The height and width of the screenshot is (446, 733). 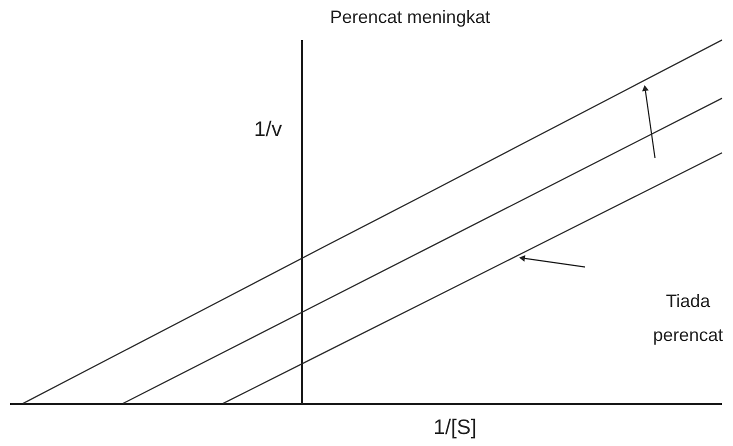 What do you see at coordinates (455, 427) in the screenshot?
I see `x-axis-title: 1/[S]` at bounding box center [455, 427].